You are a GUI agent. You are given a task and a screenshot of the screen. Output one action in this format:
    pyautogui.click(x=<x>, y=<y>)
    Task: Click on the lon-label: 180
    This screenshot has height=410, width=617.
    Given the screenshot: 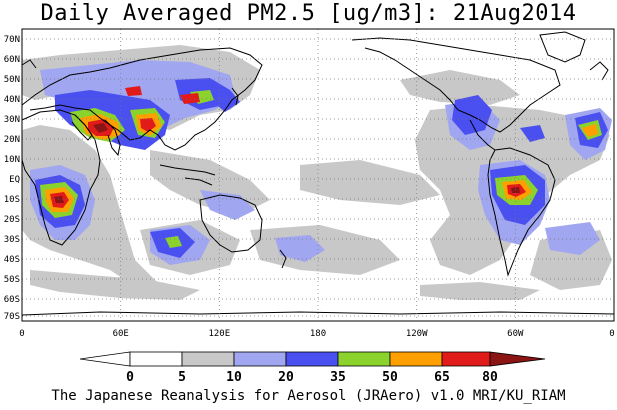 What is the action you would take?
    pyautogui.click(x=318, y=334)
    